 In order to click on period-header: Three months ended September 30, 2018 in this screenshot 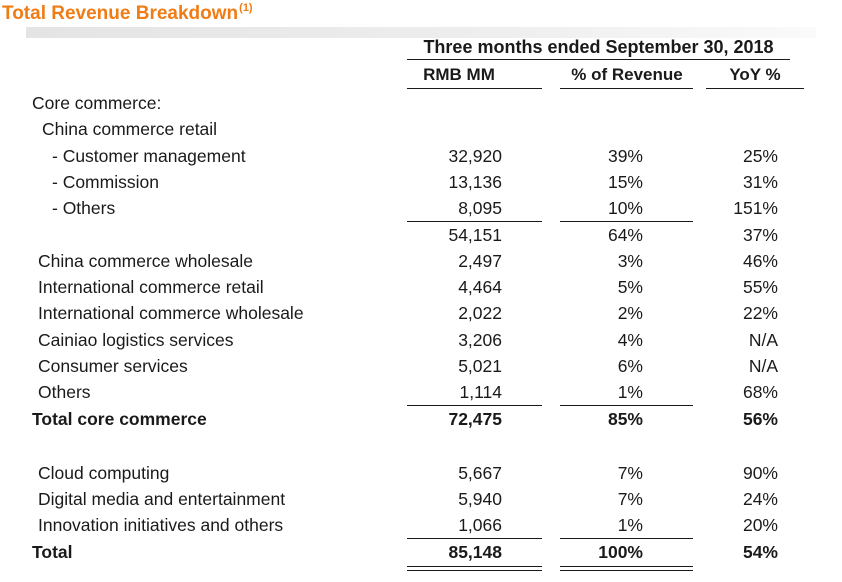, I will do `click(598, 47)`.